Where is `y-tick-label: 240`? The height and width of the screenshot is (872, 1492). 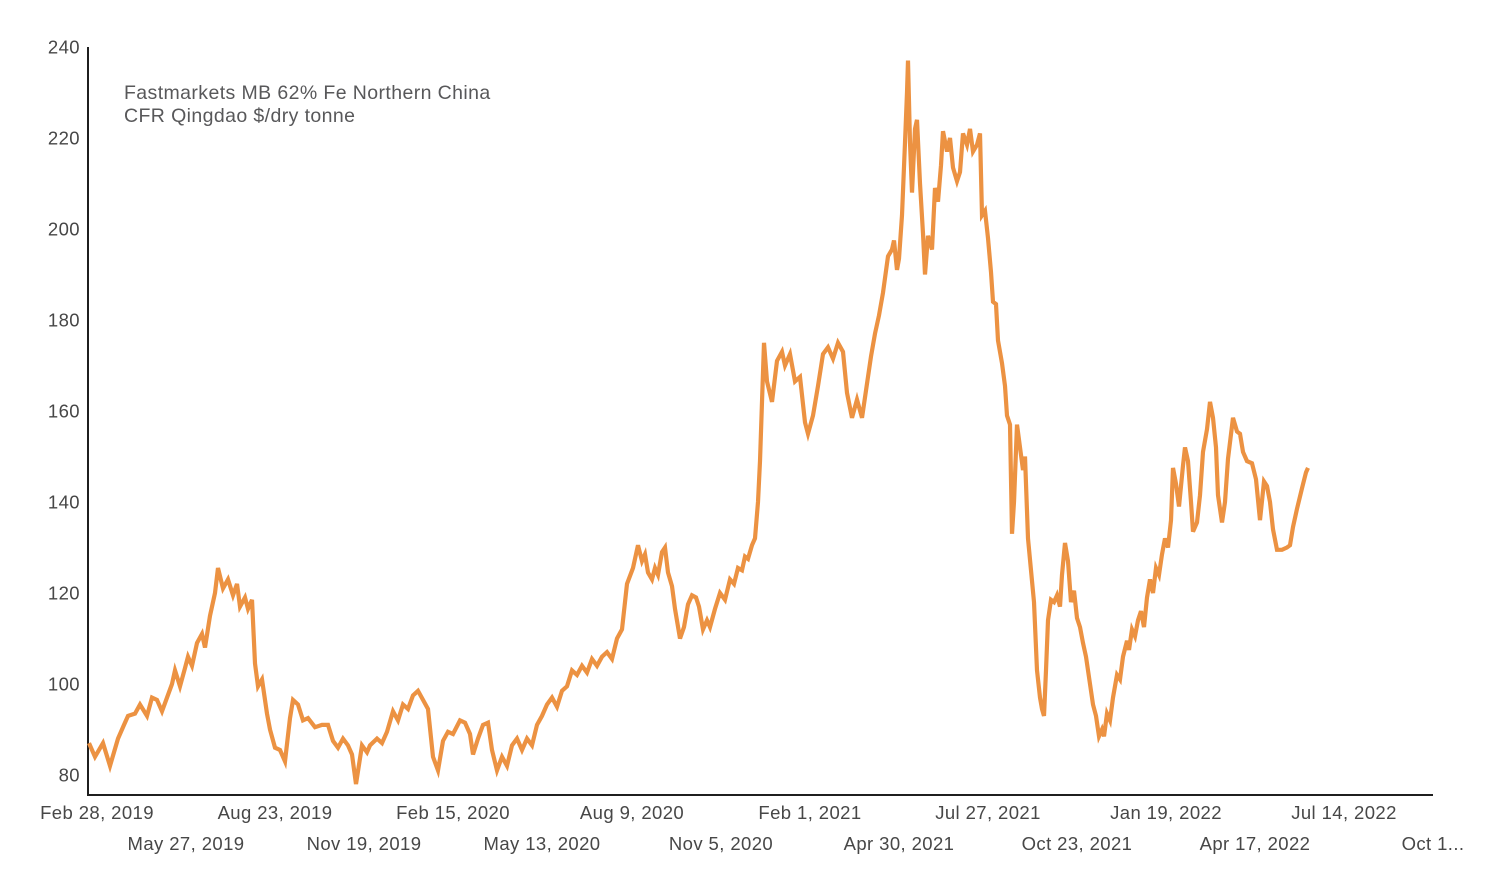 y-tick-label: 240 is located at coordinates (64, 47).